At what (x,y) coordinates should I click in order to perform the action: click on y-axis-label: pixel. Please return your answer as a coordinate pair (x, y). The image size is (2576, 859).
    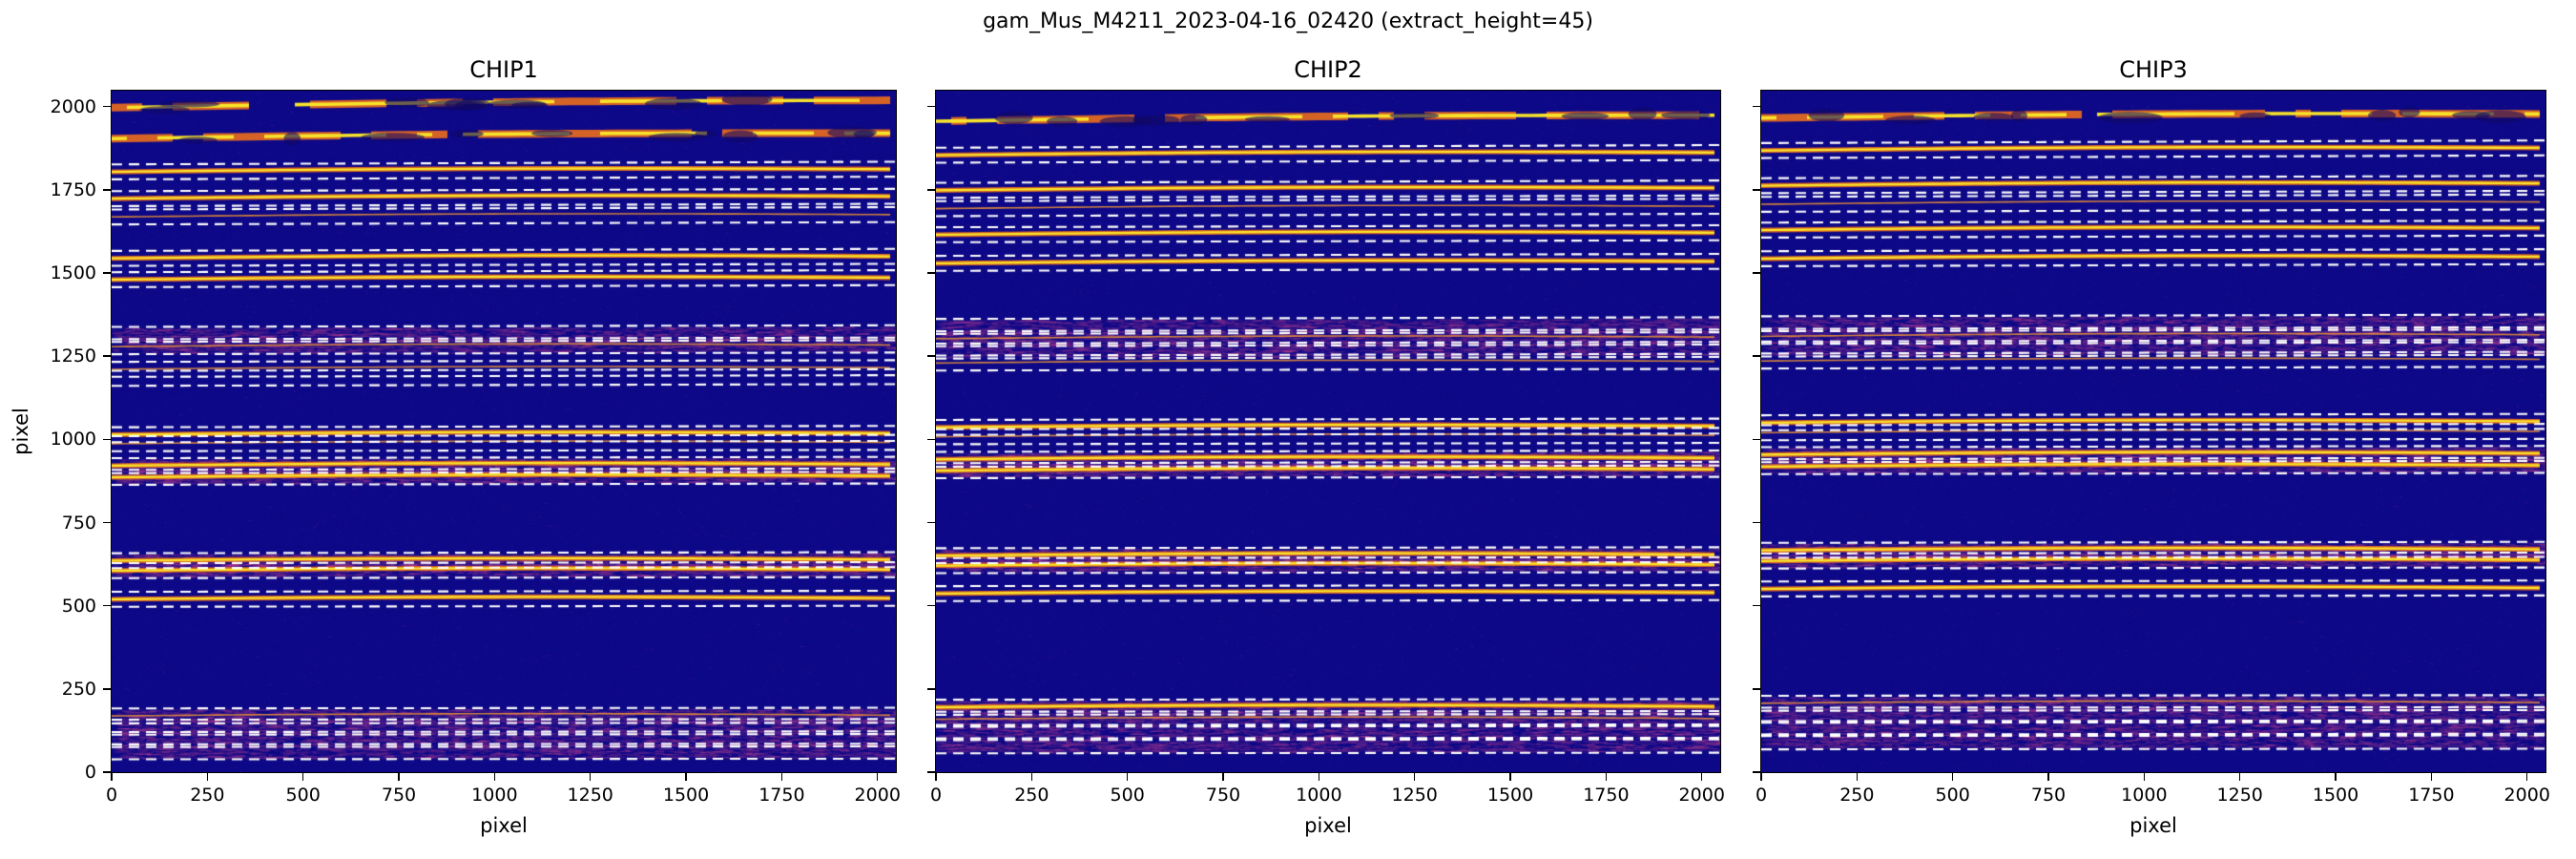
    Looking at the image, I should click on (21, 431).